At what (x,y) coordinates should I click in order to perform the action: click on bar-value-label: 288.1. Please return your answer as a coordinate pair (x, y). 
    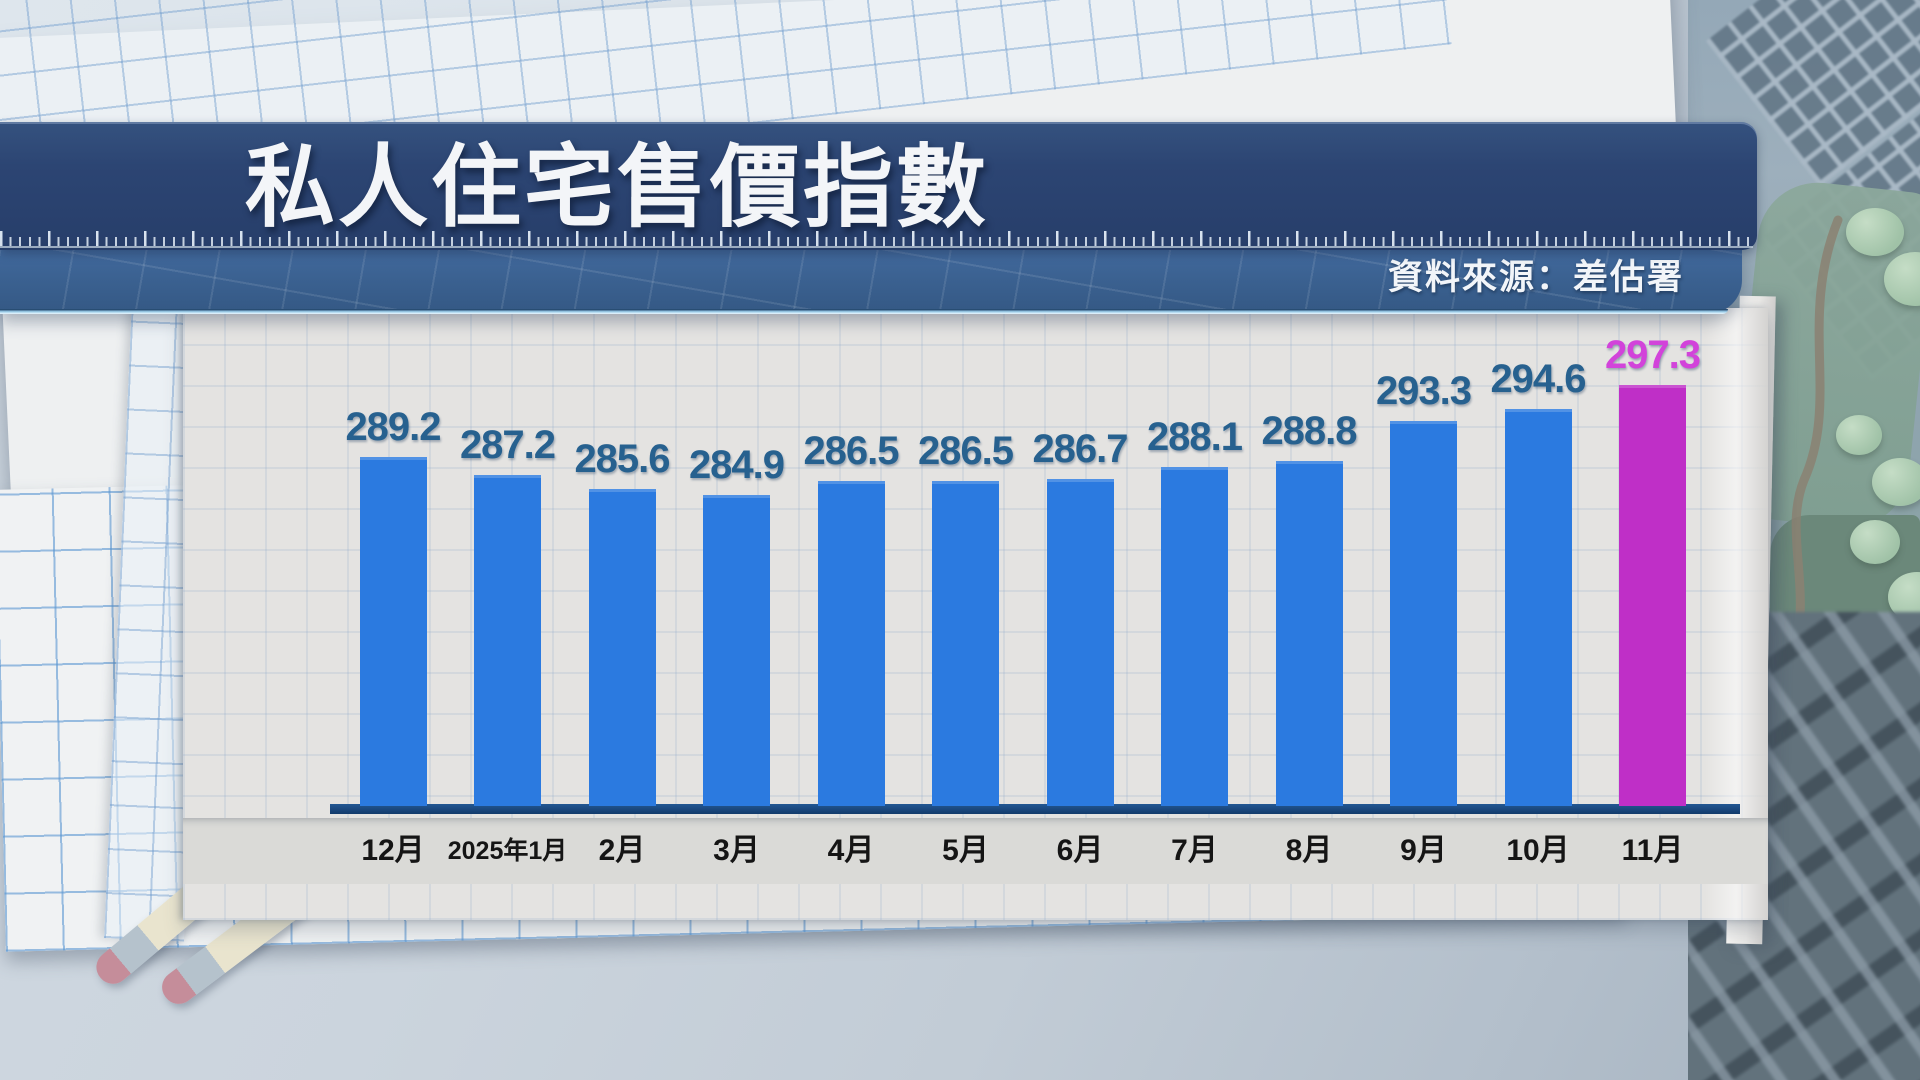
    Looking at the image, I should click on (1194, 437).